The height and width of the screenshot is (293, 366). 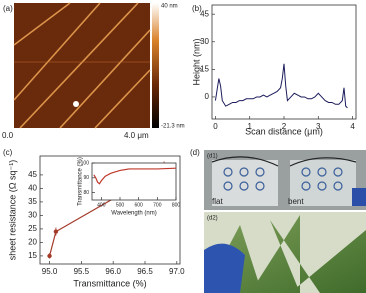 I want to click on x-tick-label: 97.0, so click(x=177, y=271).